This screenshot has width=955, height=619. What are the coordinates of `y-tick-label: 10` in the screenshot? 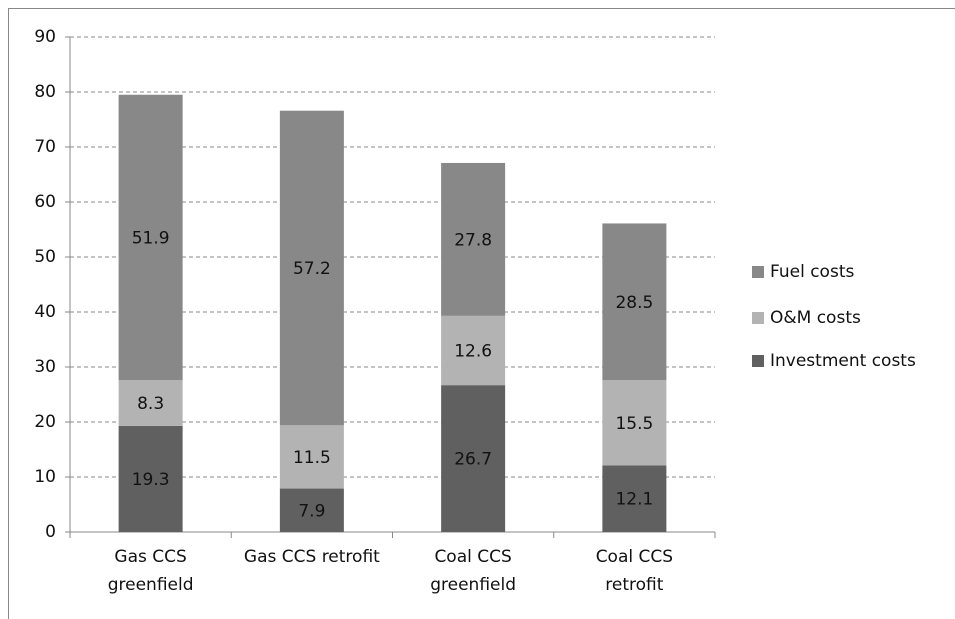 It's located at (45, 477).